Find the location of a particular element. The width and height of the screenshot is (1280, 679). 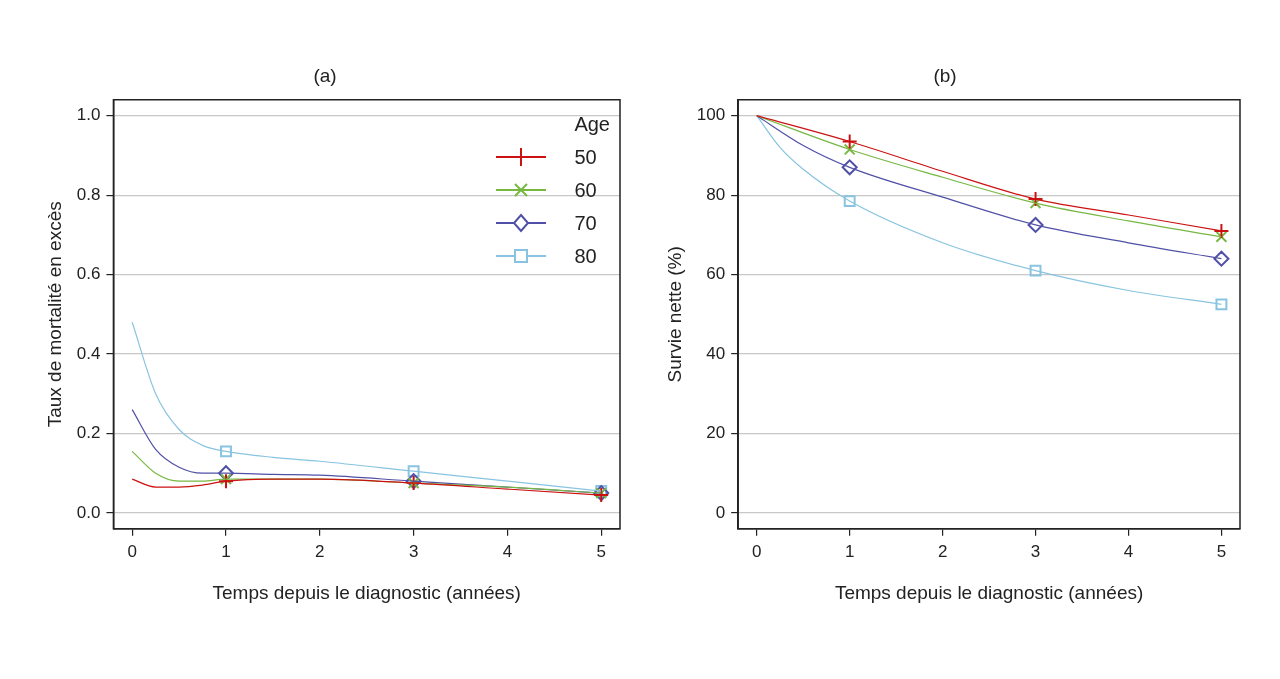

chart-title: (a) is located at coordinates (325, 75).